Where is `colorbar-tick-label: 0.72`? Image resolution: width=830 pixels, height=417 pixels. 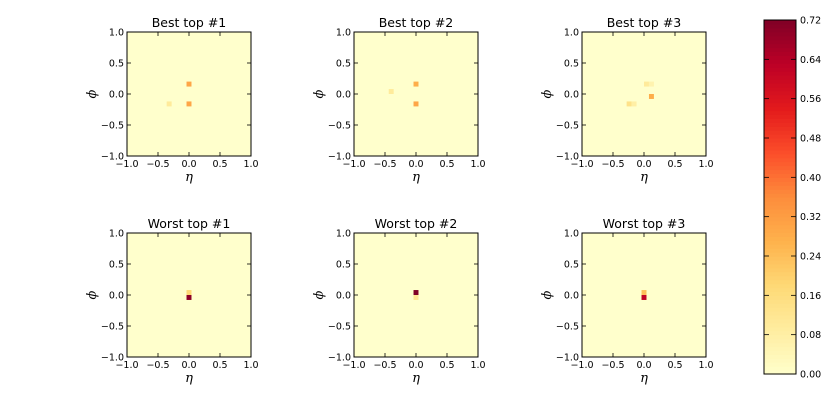 colorbar-tick-label: 0.72 is located at coordinates (810, 21).